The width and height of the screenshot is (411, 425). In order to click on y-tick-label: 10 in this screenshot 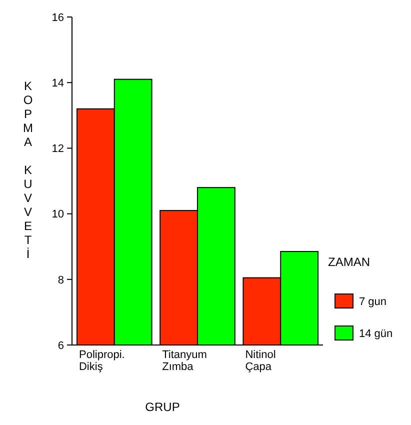, I will do `click(58, 214)`.